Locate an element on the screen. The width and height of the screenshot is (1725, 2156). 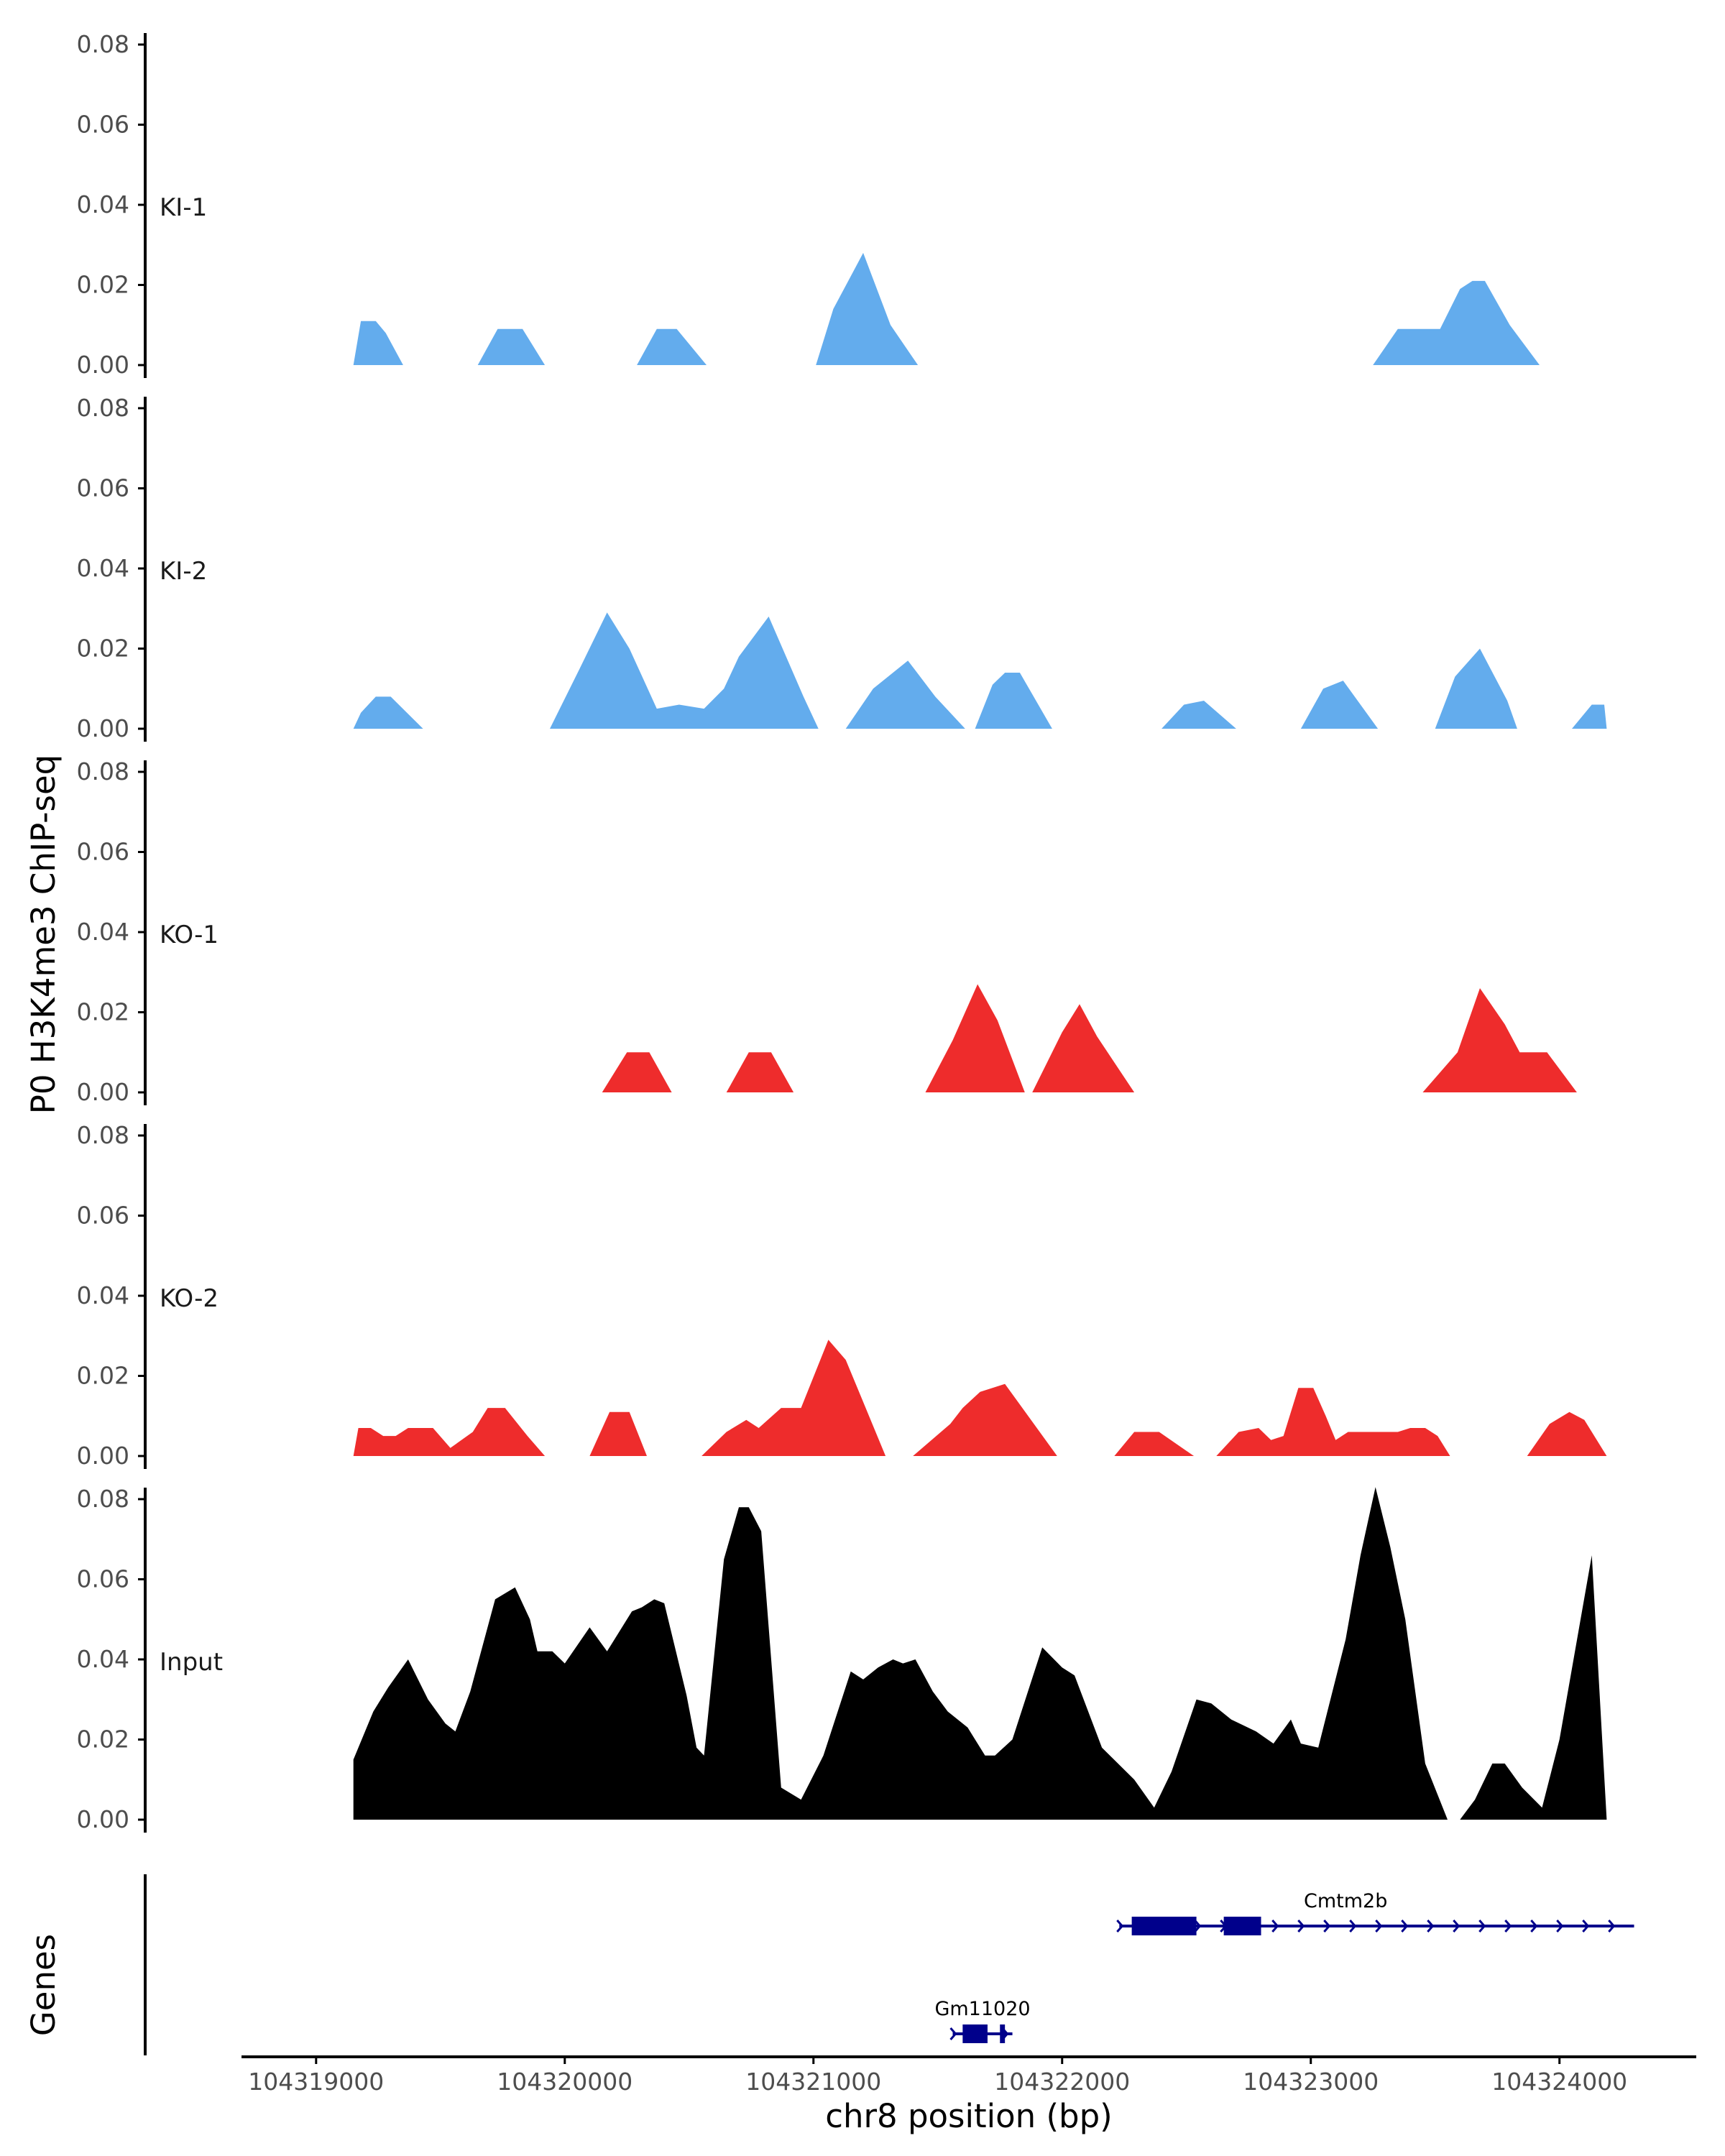
x-tick-label: 104320000 is located at coordinates (564, 2082).